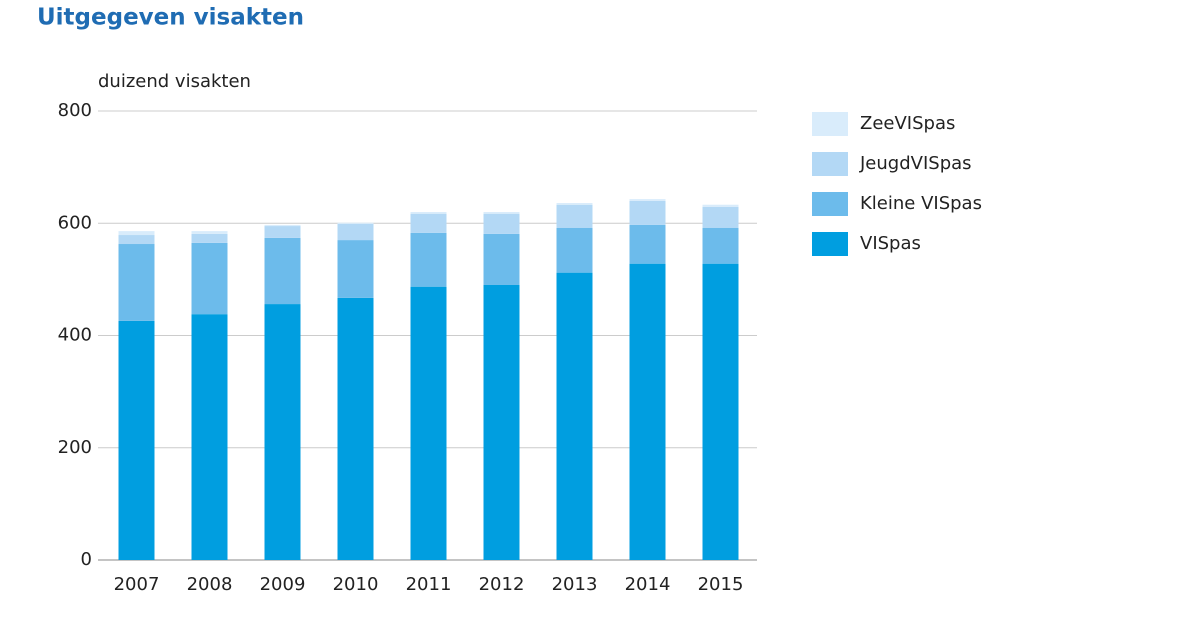 Image resolution: width=1200 pixels, height=634 pixels. Describe the element at coordinates (907, 123) in the screenshot. I see `legend-label: ZeeVISpas` at that location.